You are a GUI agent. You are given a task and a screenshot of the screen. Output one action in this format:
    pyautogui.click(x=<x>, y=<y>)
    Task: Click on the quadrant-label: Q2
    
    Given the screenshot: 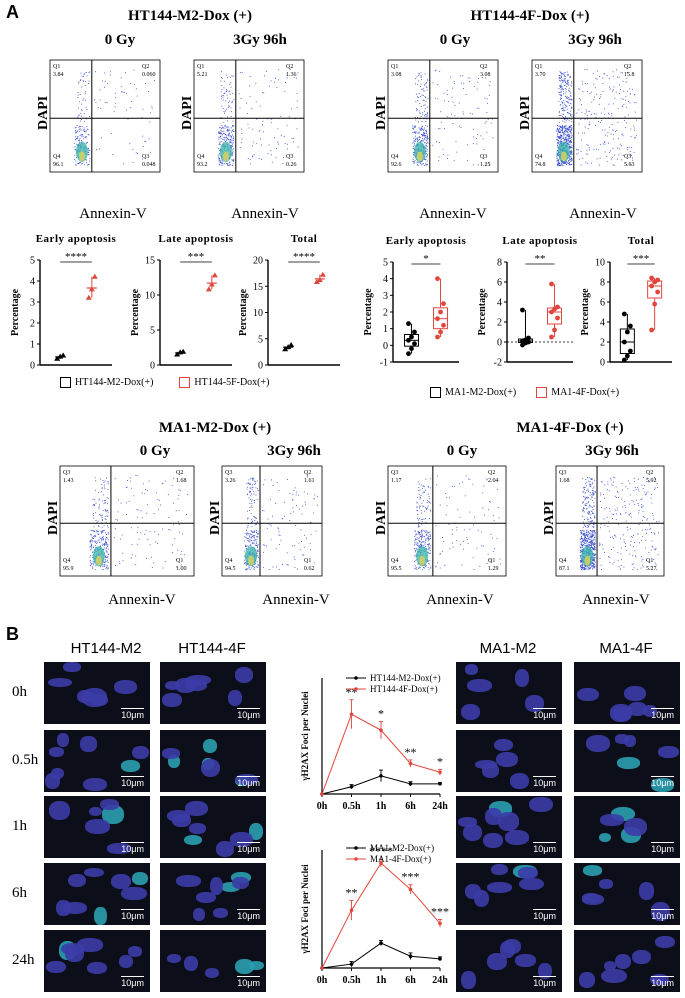 What is the action you would take?
    pyautogui.click(x=307, y=473)
    